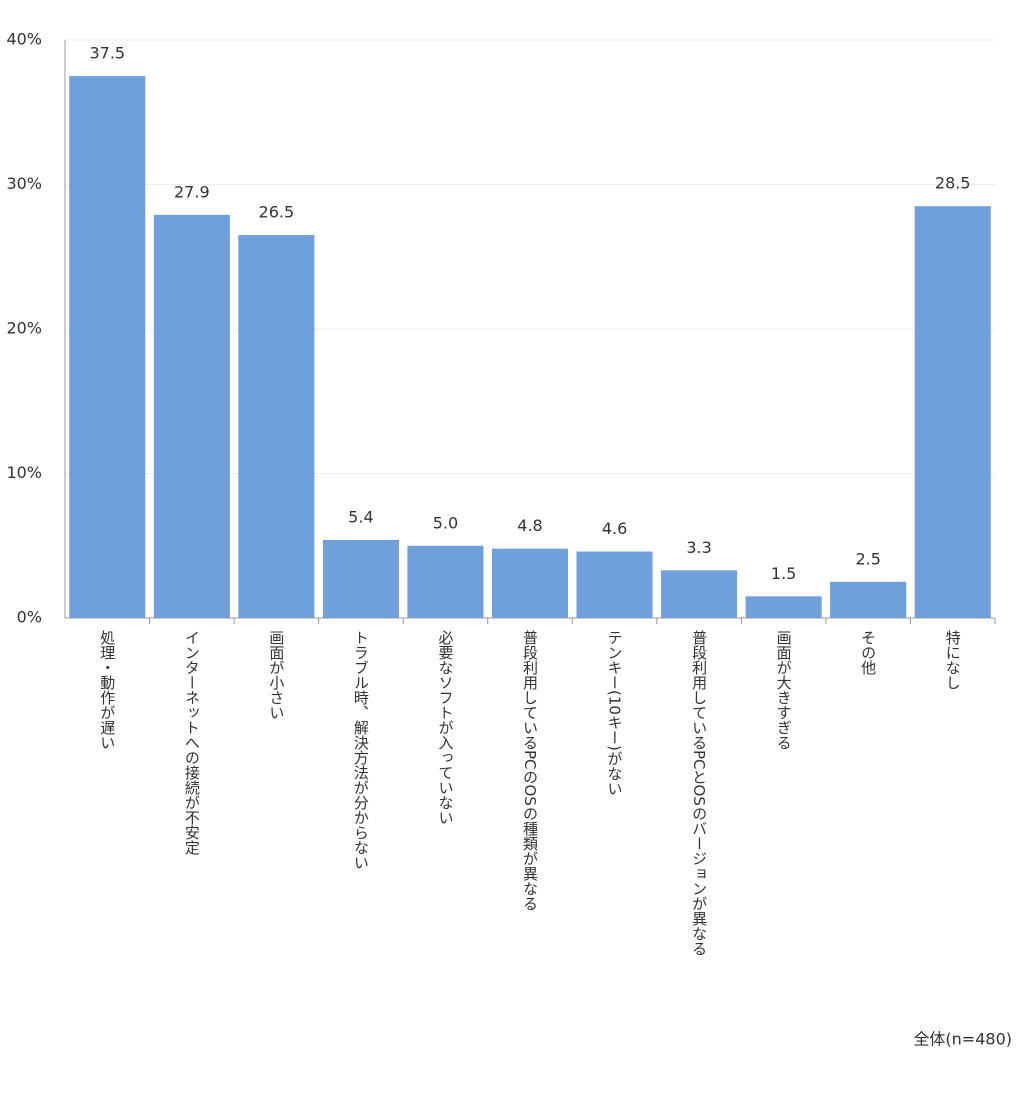  Describe the element at coordinates (868, 653) in the screenshot. I see `x-tick-label: その他` at that location.